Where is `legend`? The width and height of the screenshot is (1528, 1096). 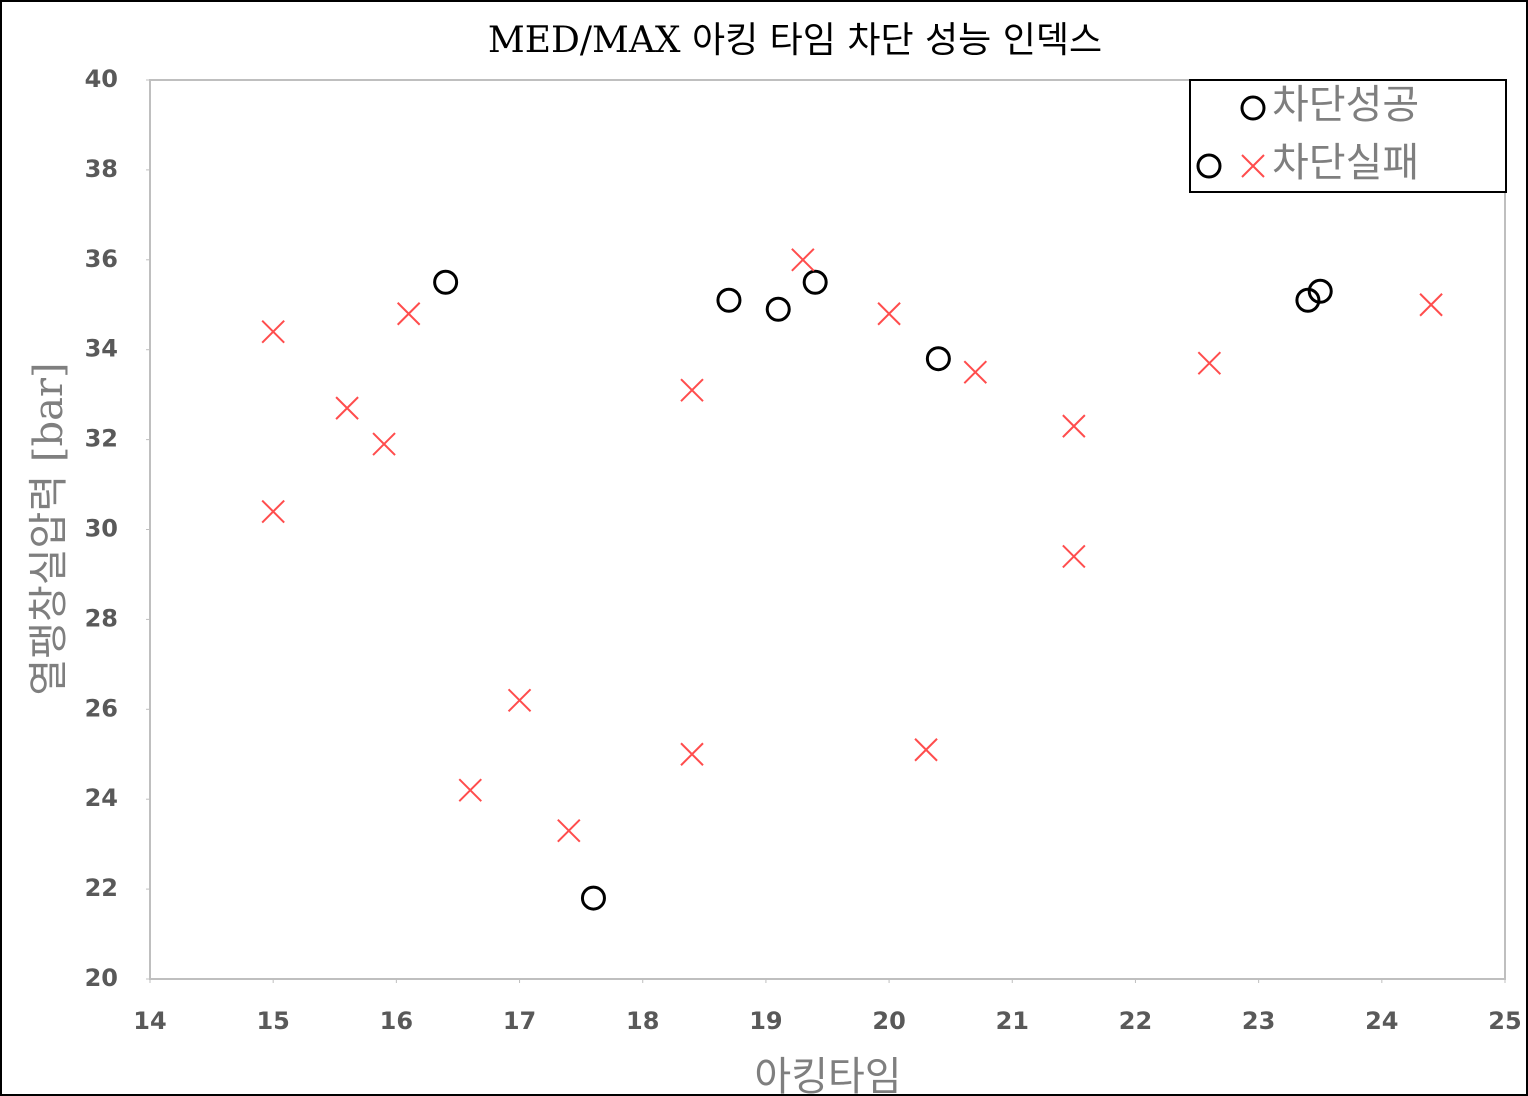 legend is located at coordinates (1348, 136).